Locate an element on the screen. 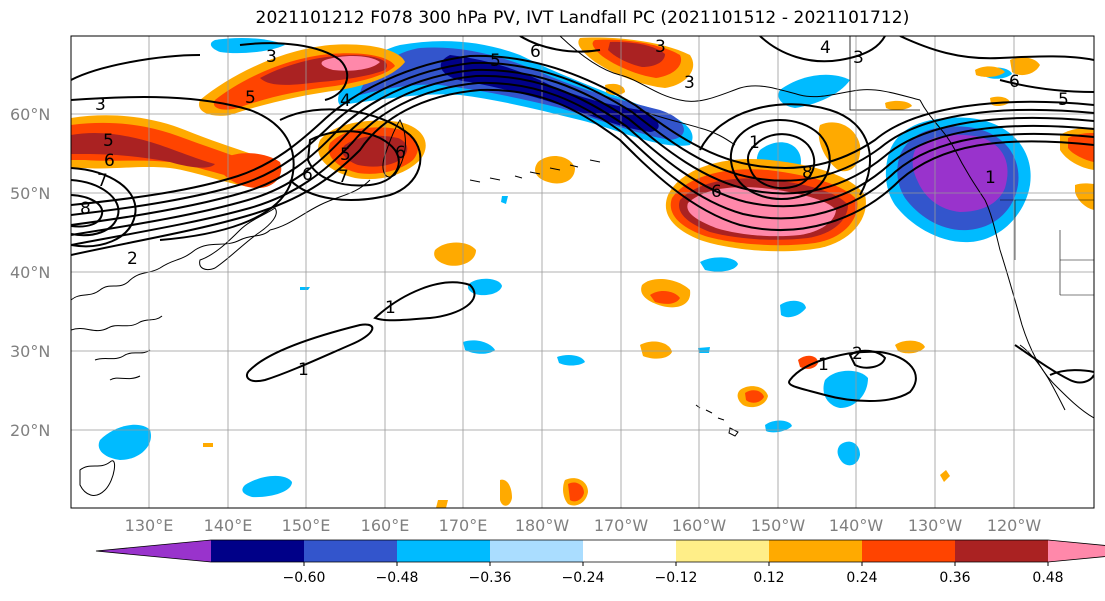 The image size is (1105, 601). colorbar-tick-label: −0.24 is located at coordinates (583, 578).